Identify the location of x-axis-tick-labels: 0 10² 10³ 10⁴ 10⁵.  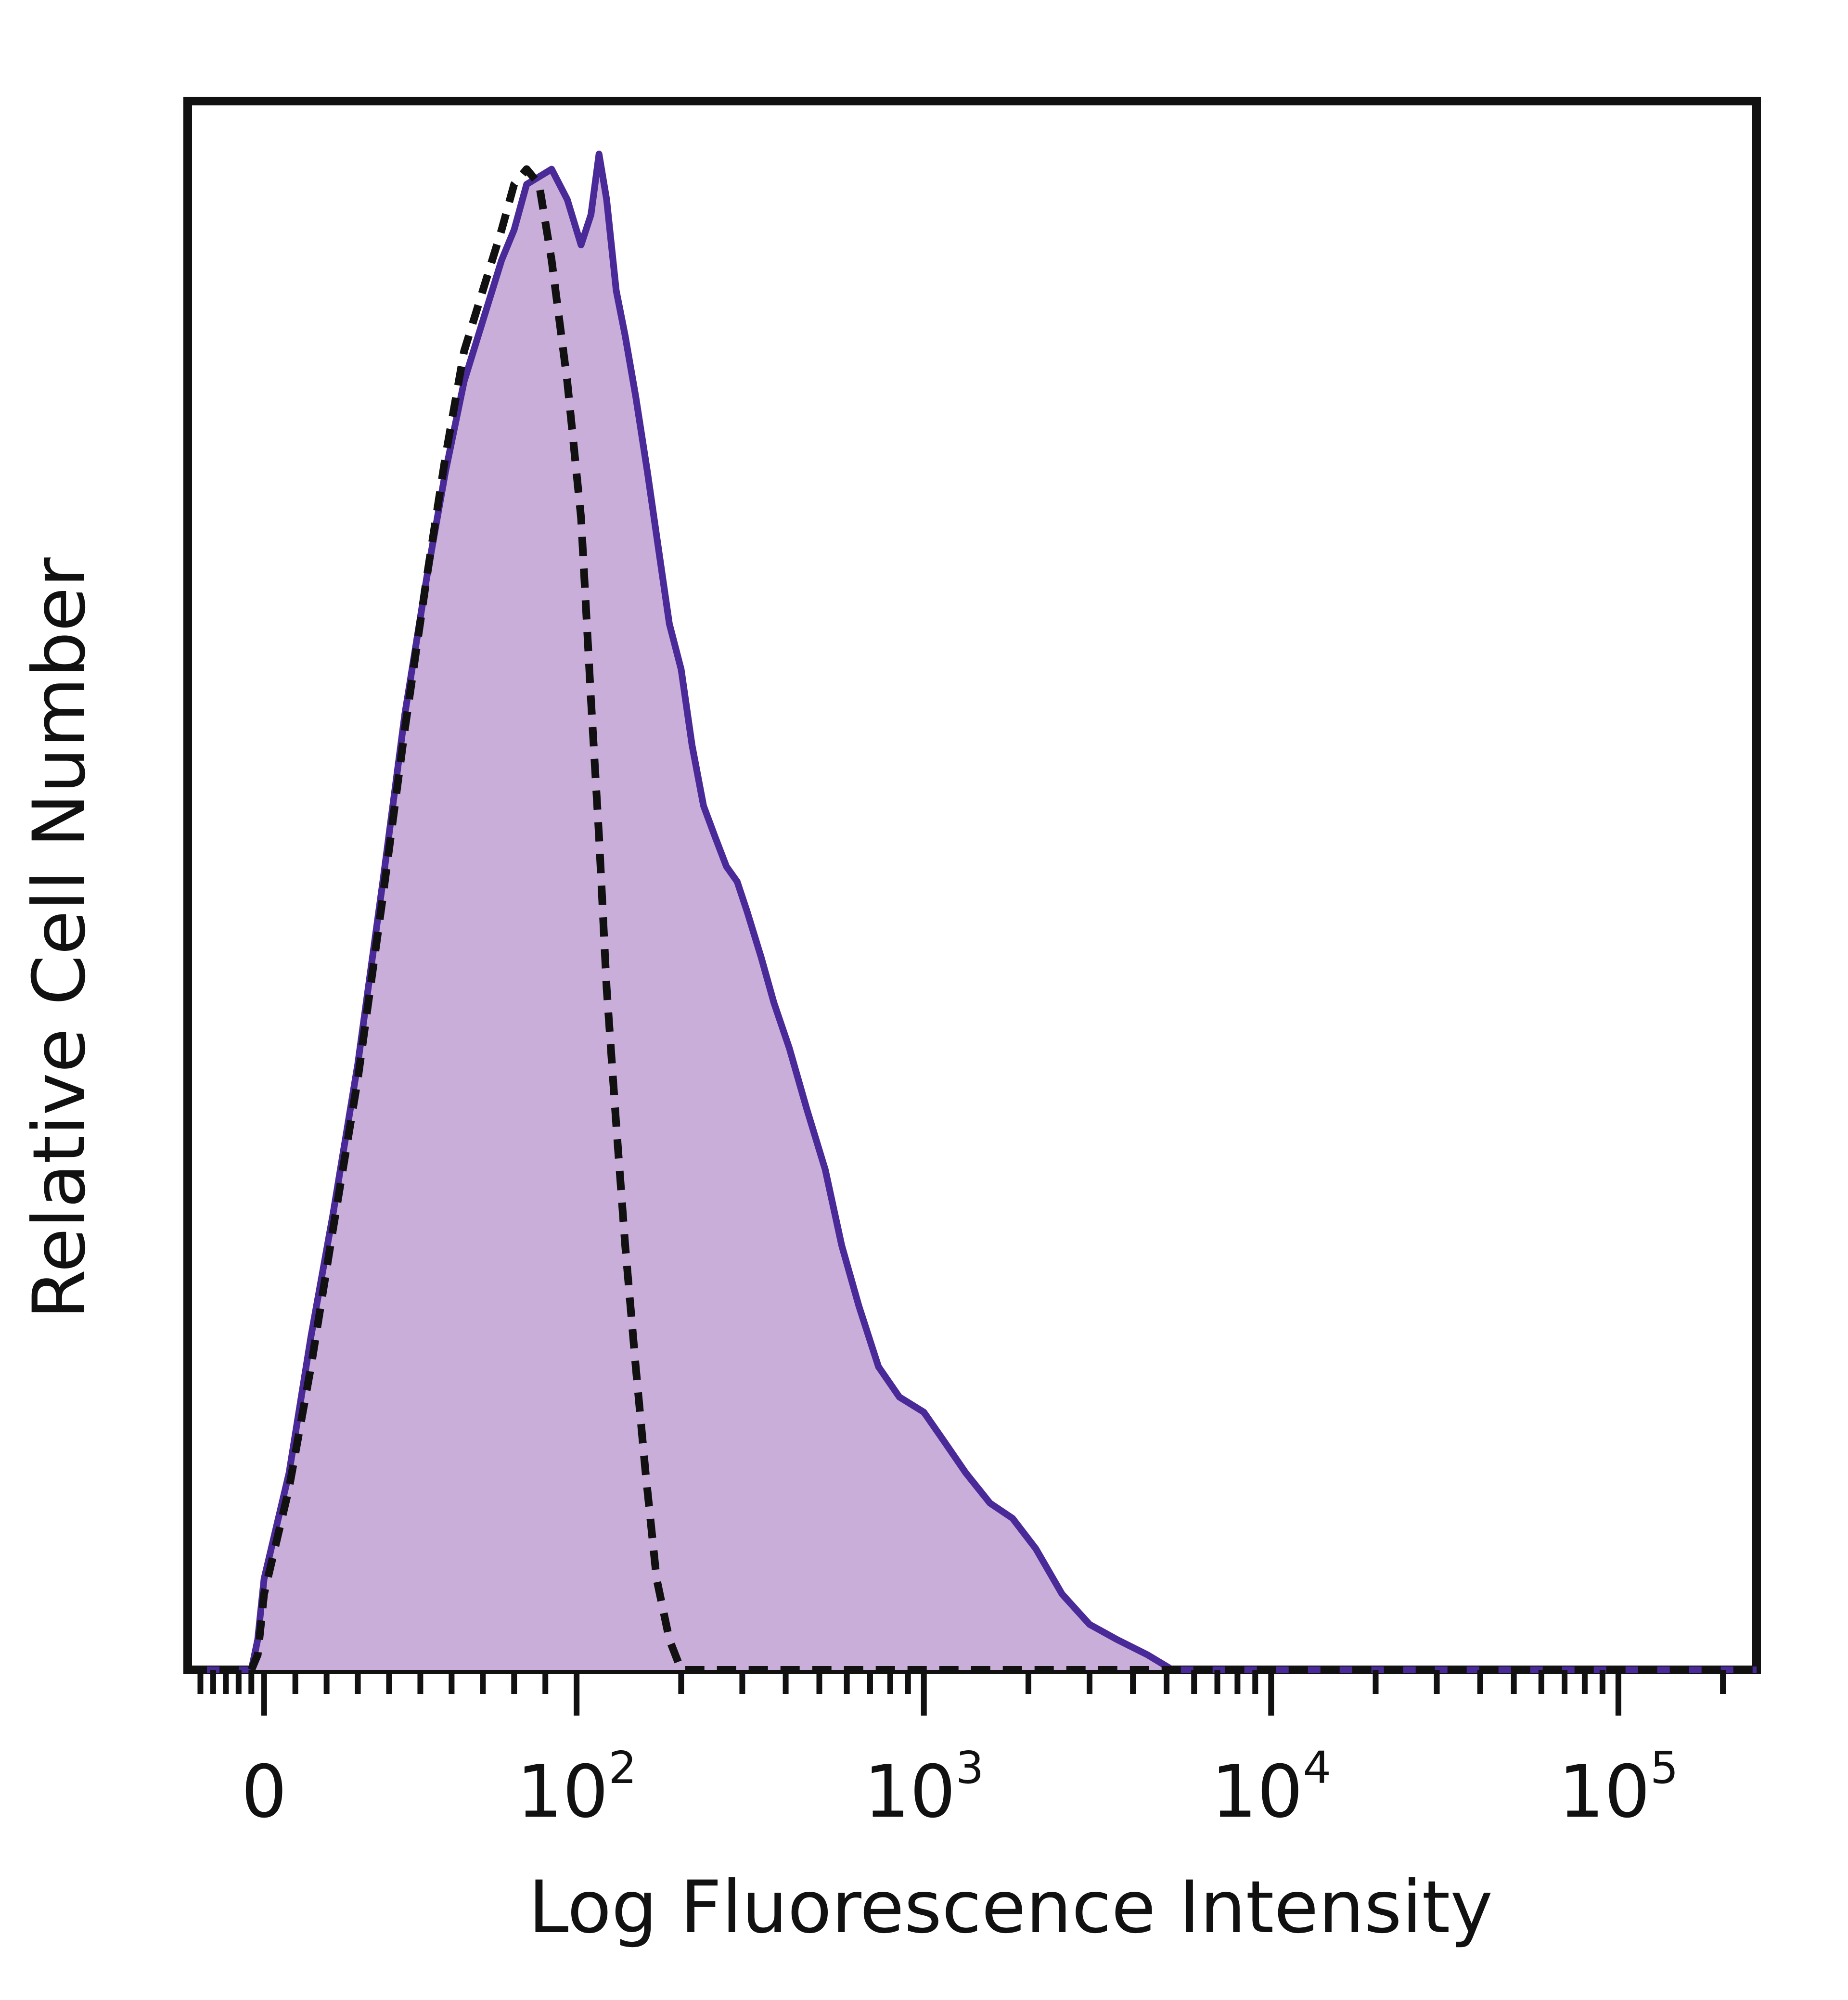
(960, 1788).